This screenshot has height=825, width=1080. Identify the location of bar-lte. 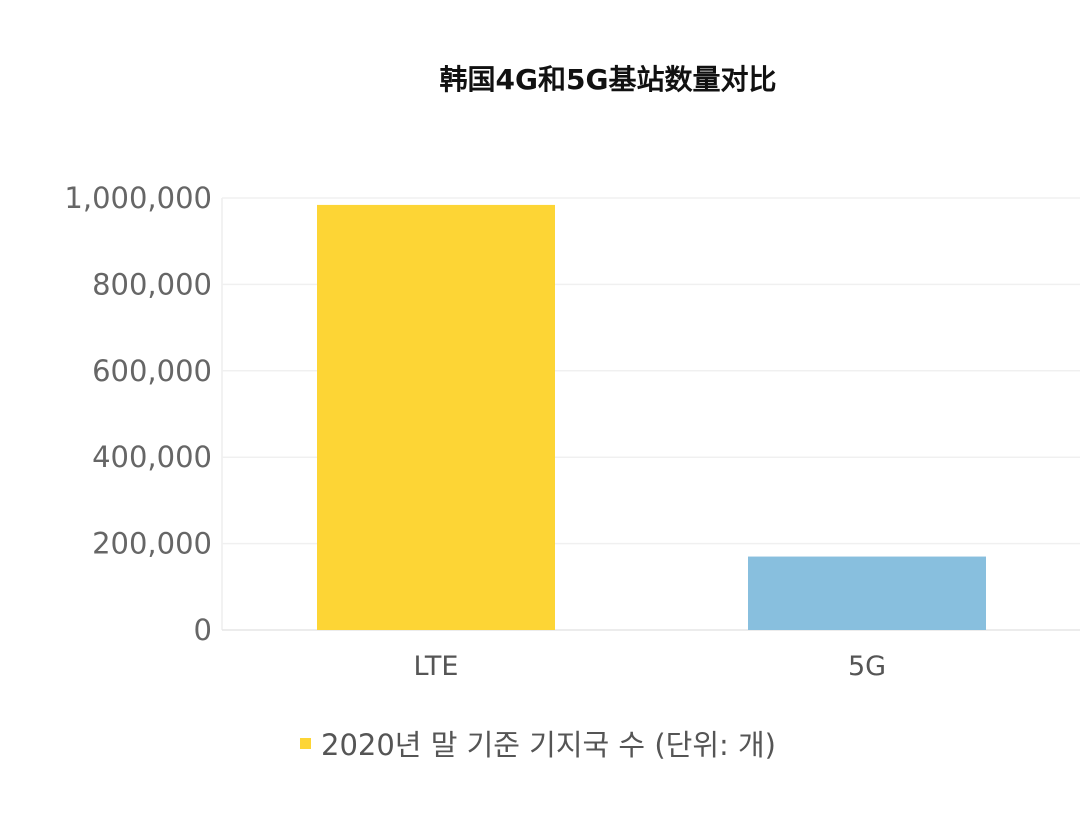
(436, 417).